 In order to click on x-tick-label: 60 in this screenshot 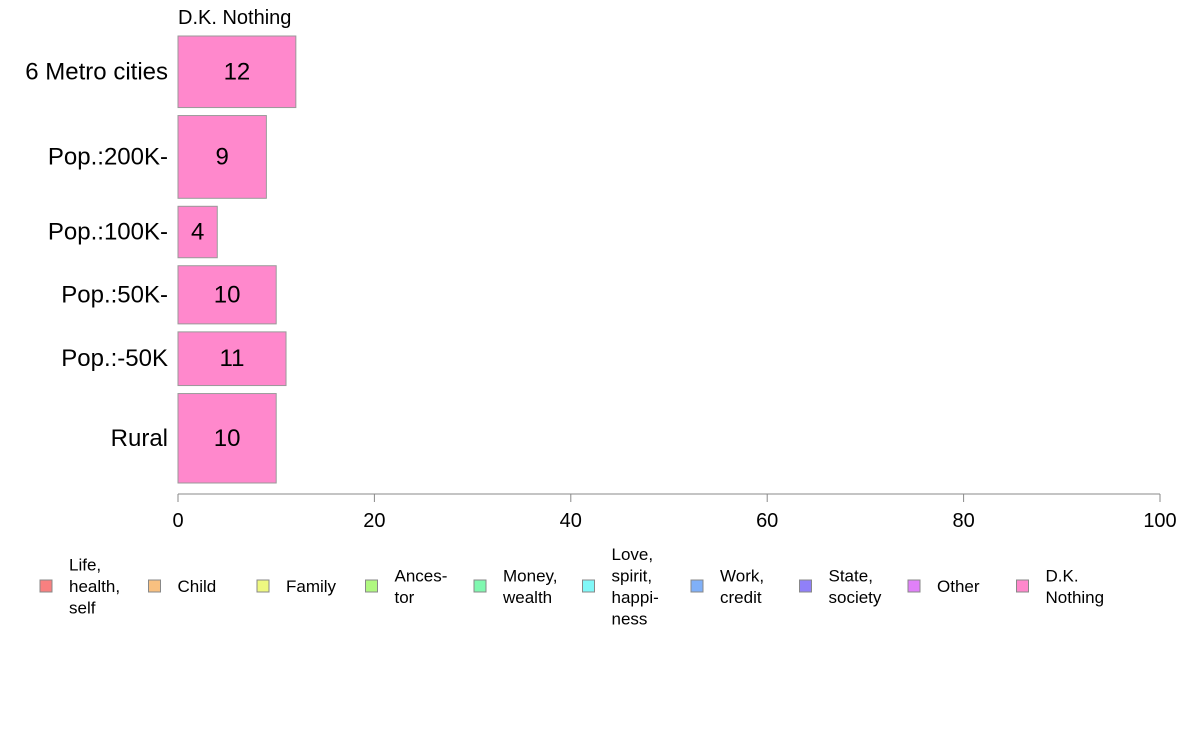, I will do `click(767, 521)`.